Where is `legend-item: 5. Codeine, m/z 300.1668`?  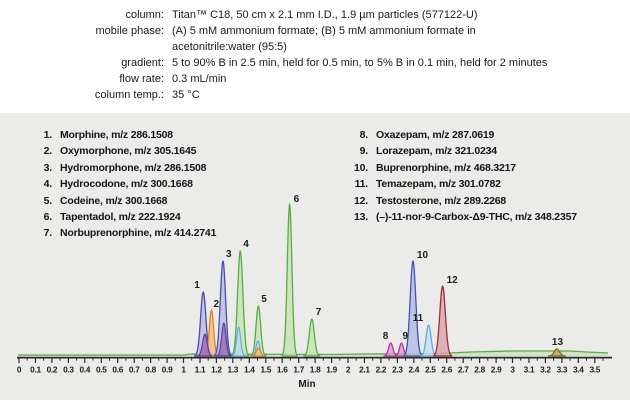 legend-item: 5. Codeine, m/z 300.1668 is located at coordinates (123, 201).